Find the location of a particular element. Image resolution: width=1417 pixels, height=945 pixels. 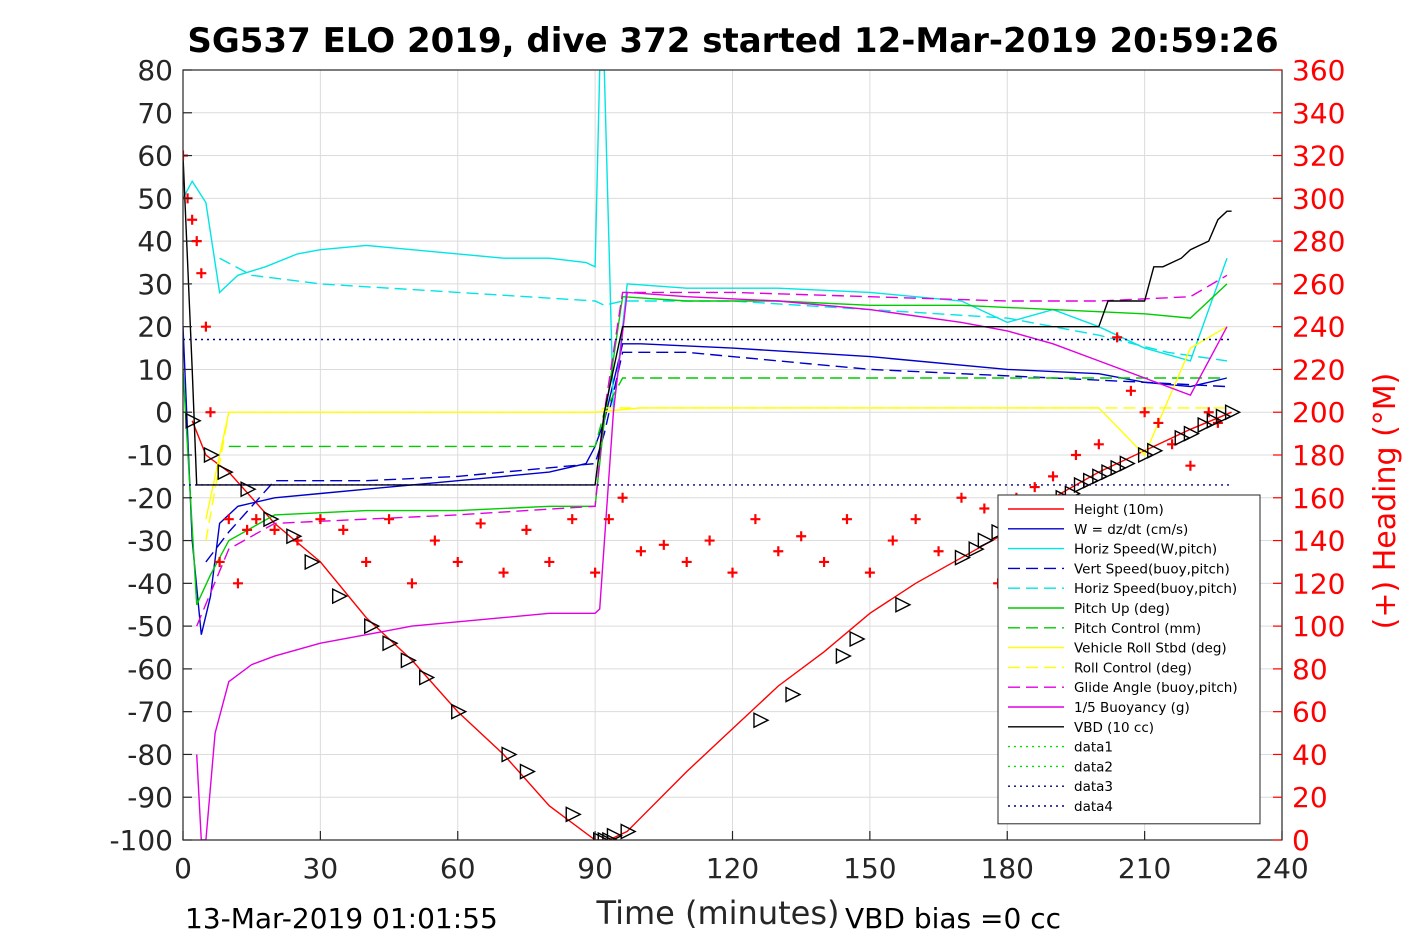

y-right-tick-label: 60 is located at coordinates (1310, 712).